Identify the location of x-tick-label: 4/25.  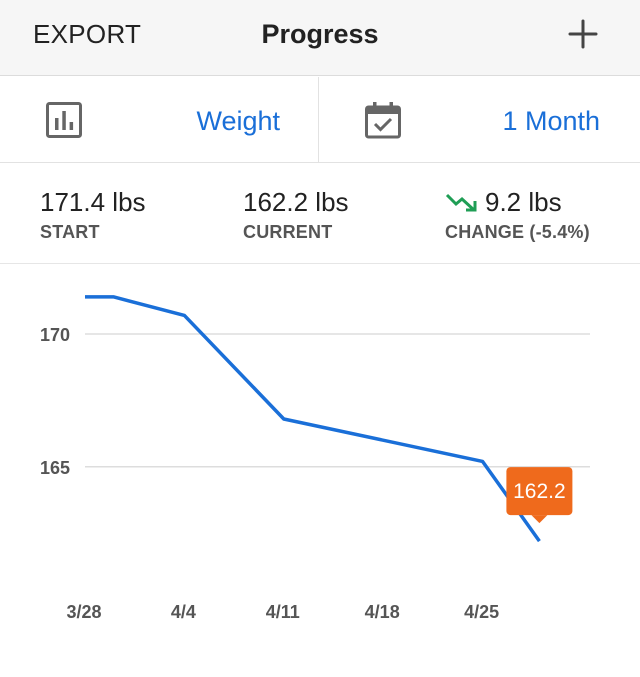
(481, 612).